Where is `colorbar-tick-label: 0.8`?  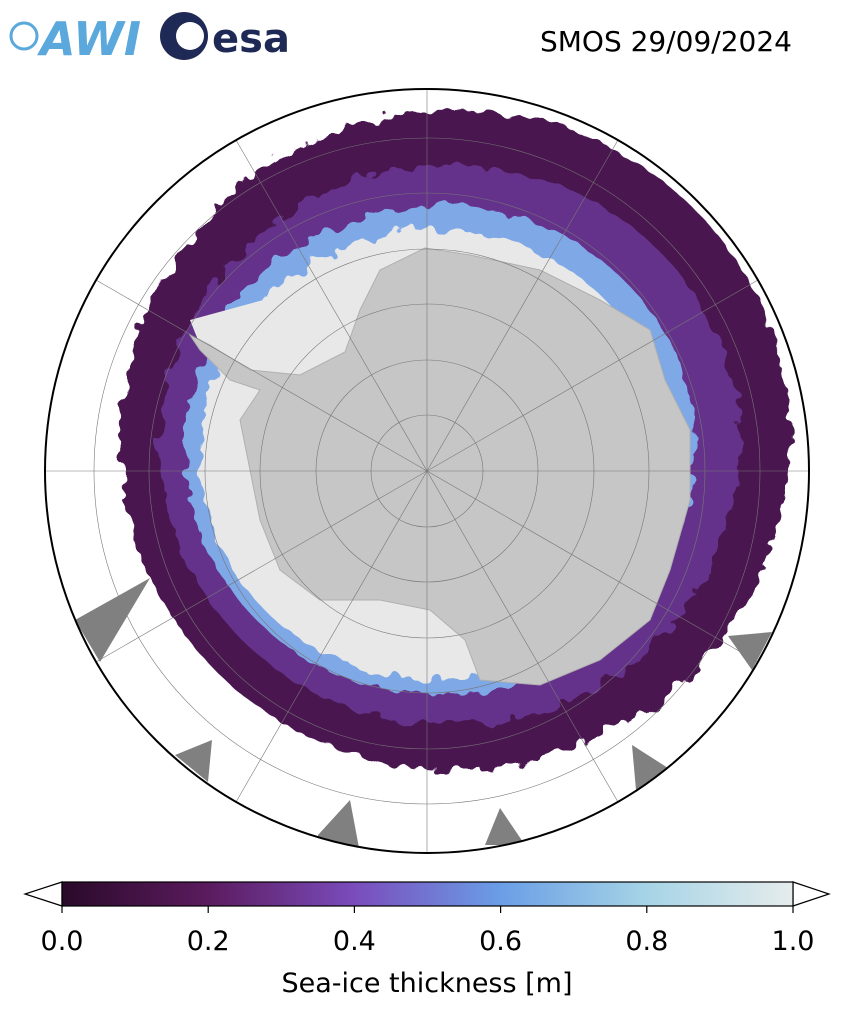
colorbar-tick-label: 0.8 is located at coordinates (646, 941).